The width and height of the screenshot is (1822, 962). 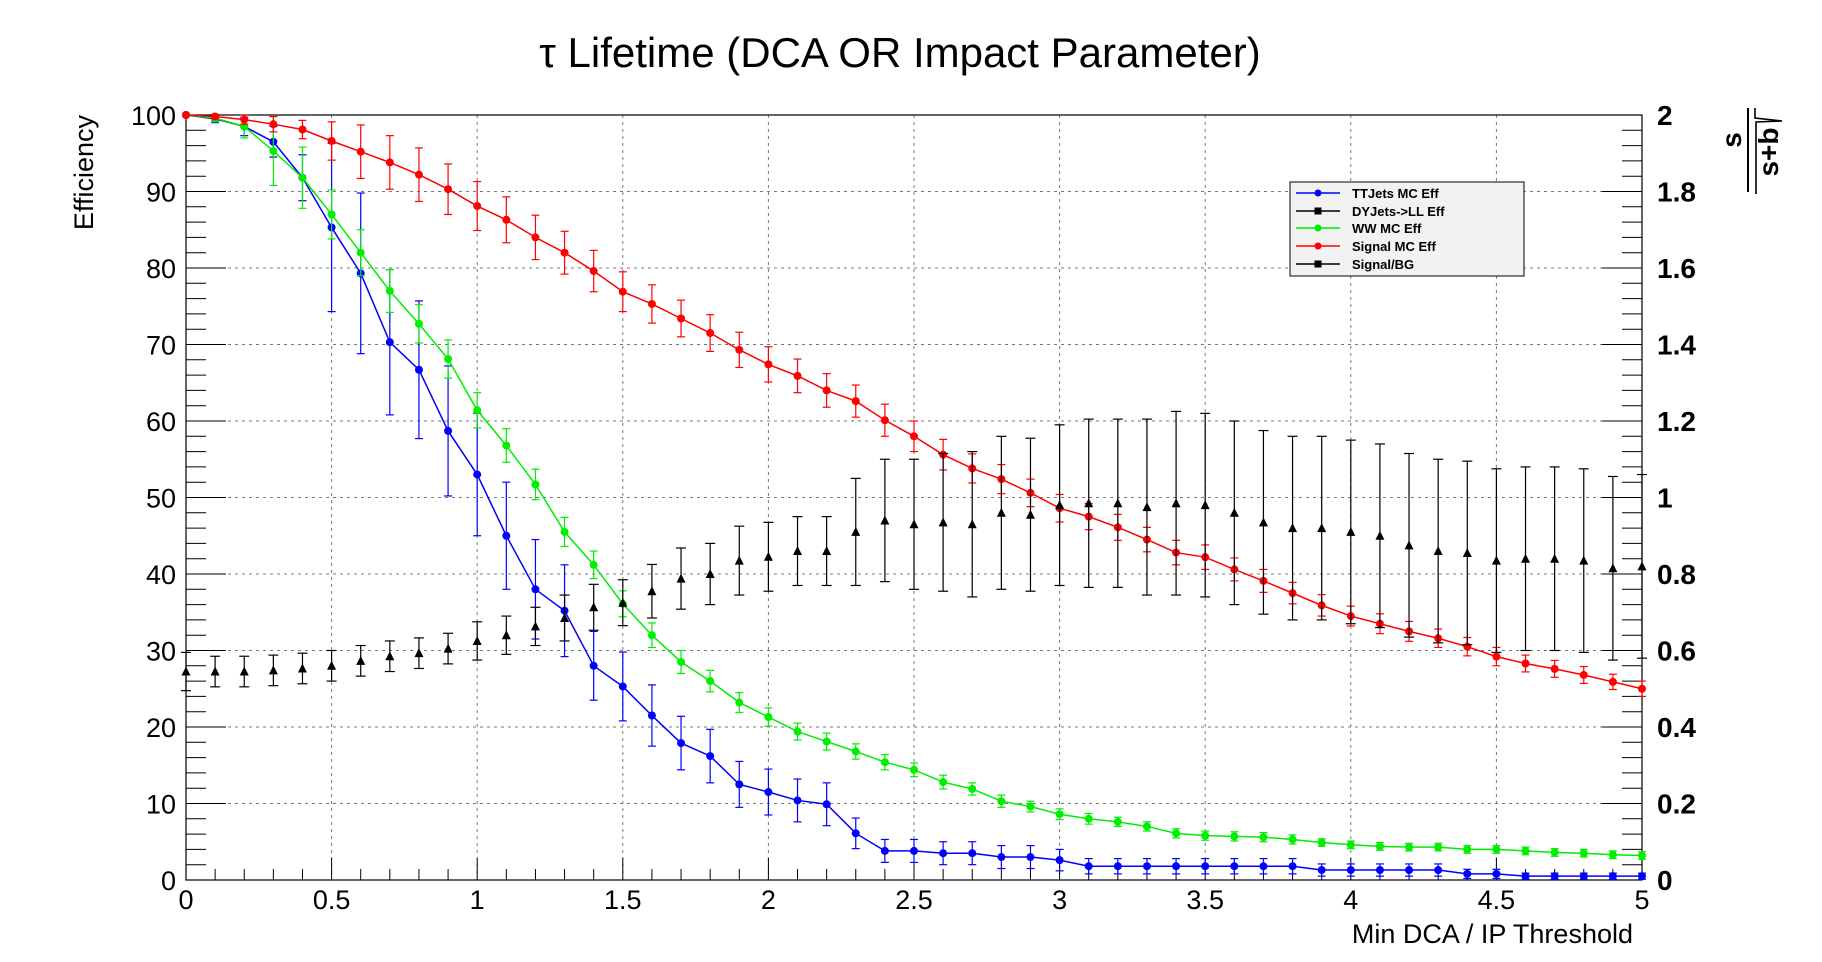 I want to click on y-tick-label: 10, so click(x=161, y=805).